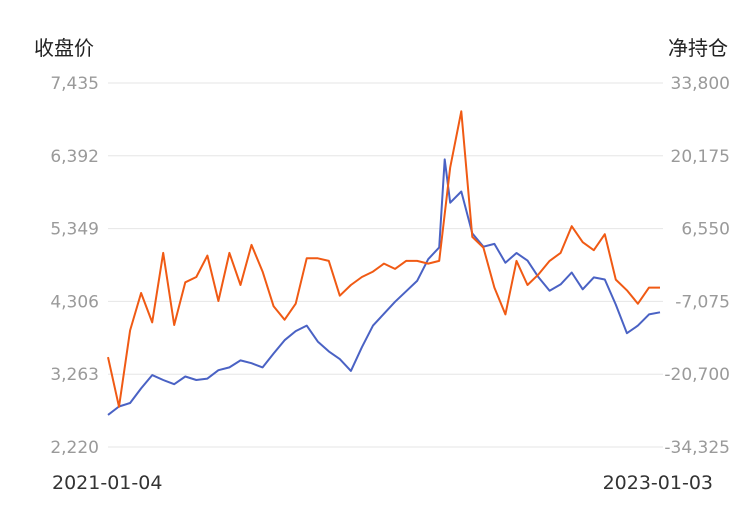 This screenshot has width=750, height=510. I want to click on right-tick-label: 6,550, so click(705, 230).